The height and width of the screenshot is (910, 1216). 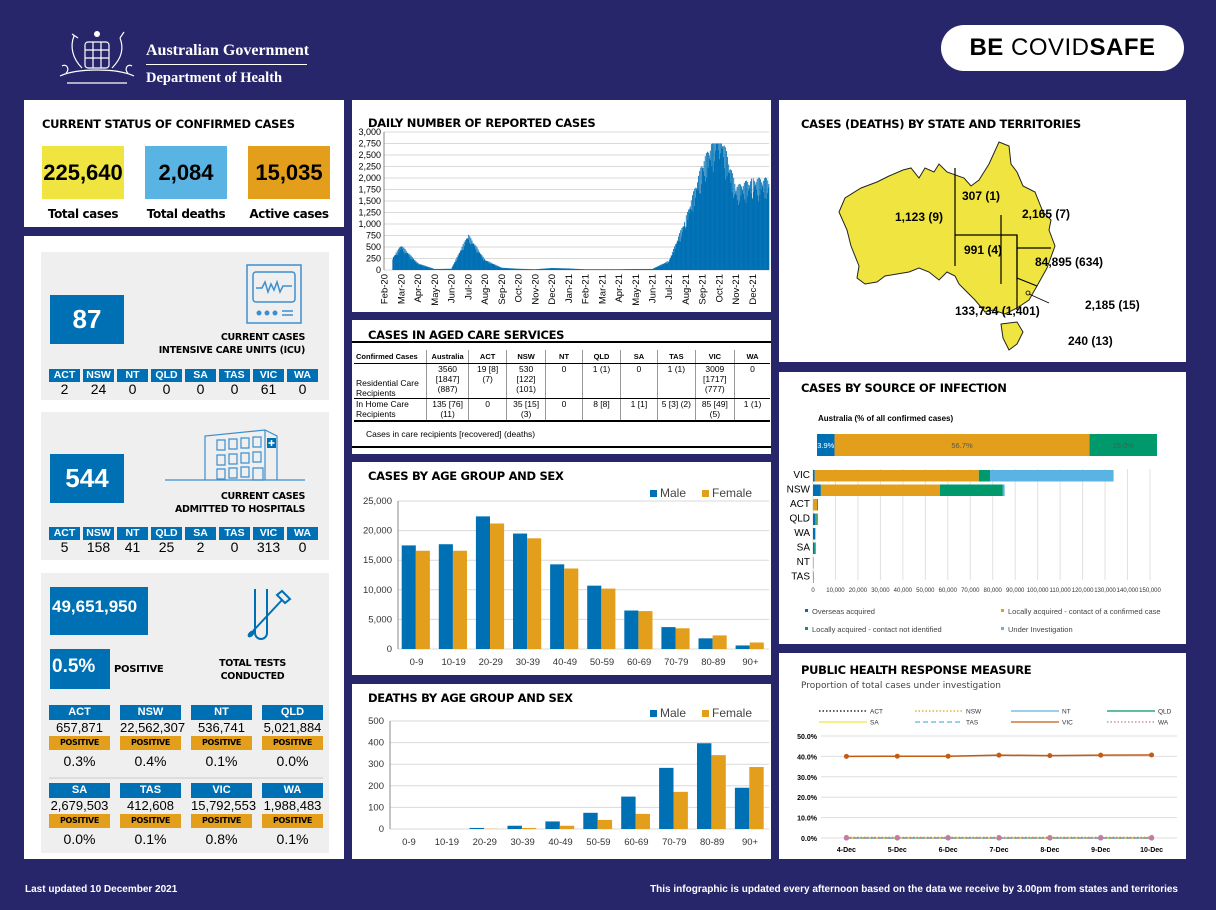 I want to click on x-tick-label: 40,000, so click(x=903, y=591).